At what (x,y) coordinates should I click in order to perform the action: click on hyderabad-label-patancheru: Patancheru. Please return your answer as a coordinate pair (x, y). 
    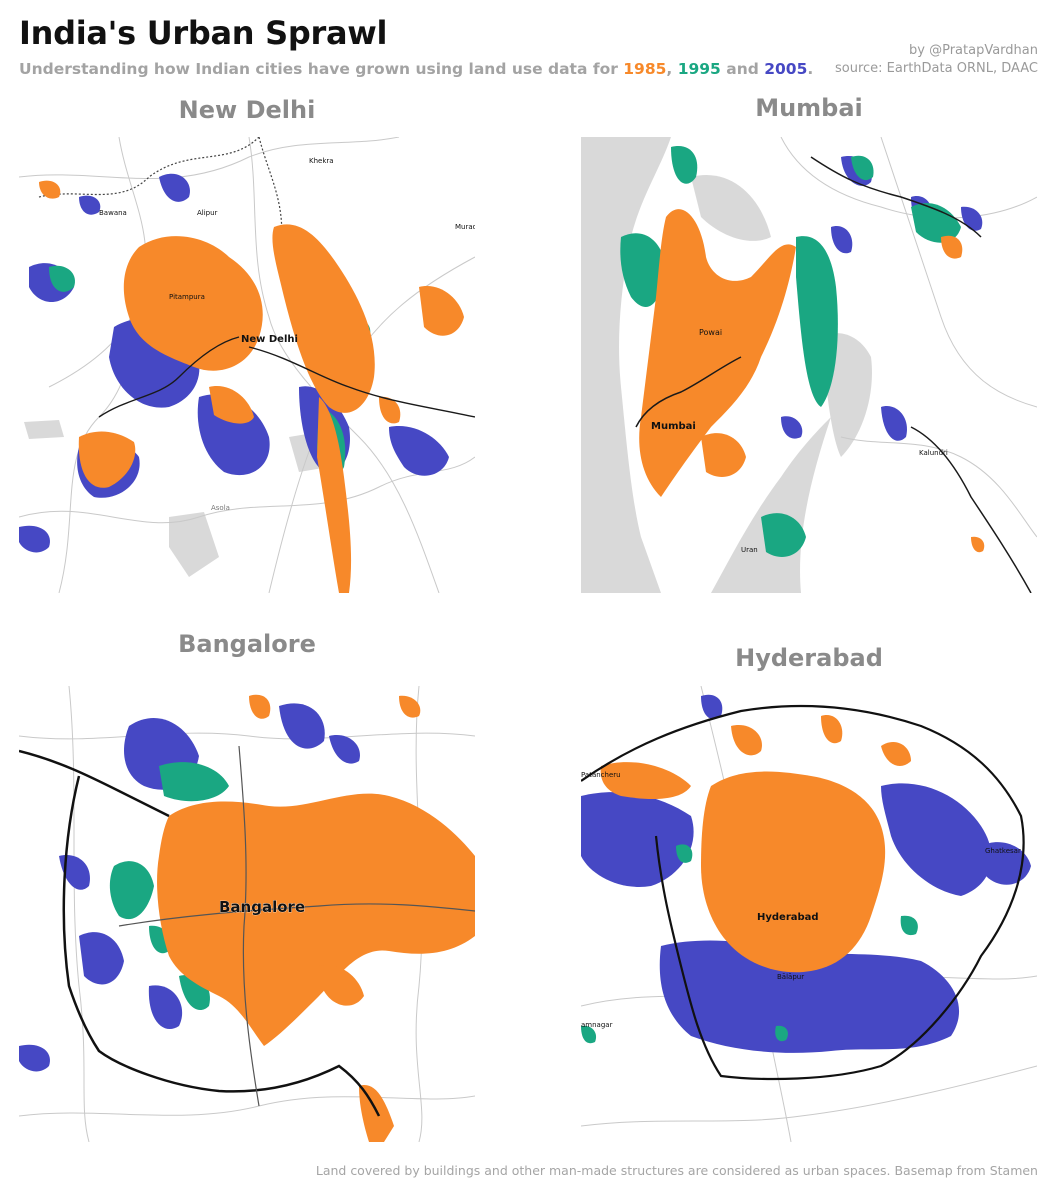
    Looking at the image, I should click on (601, 775).